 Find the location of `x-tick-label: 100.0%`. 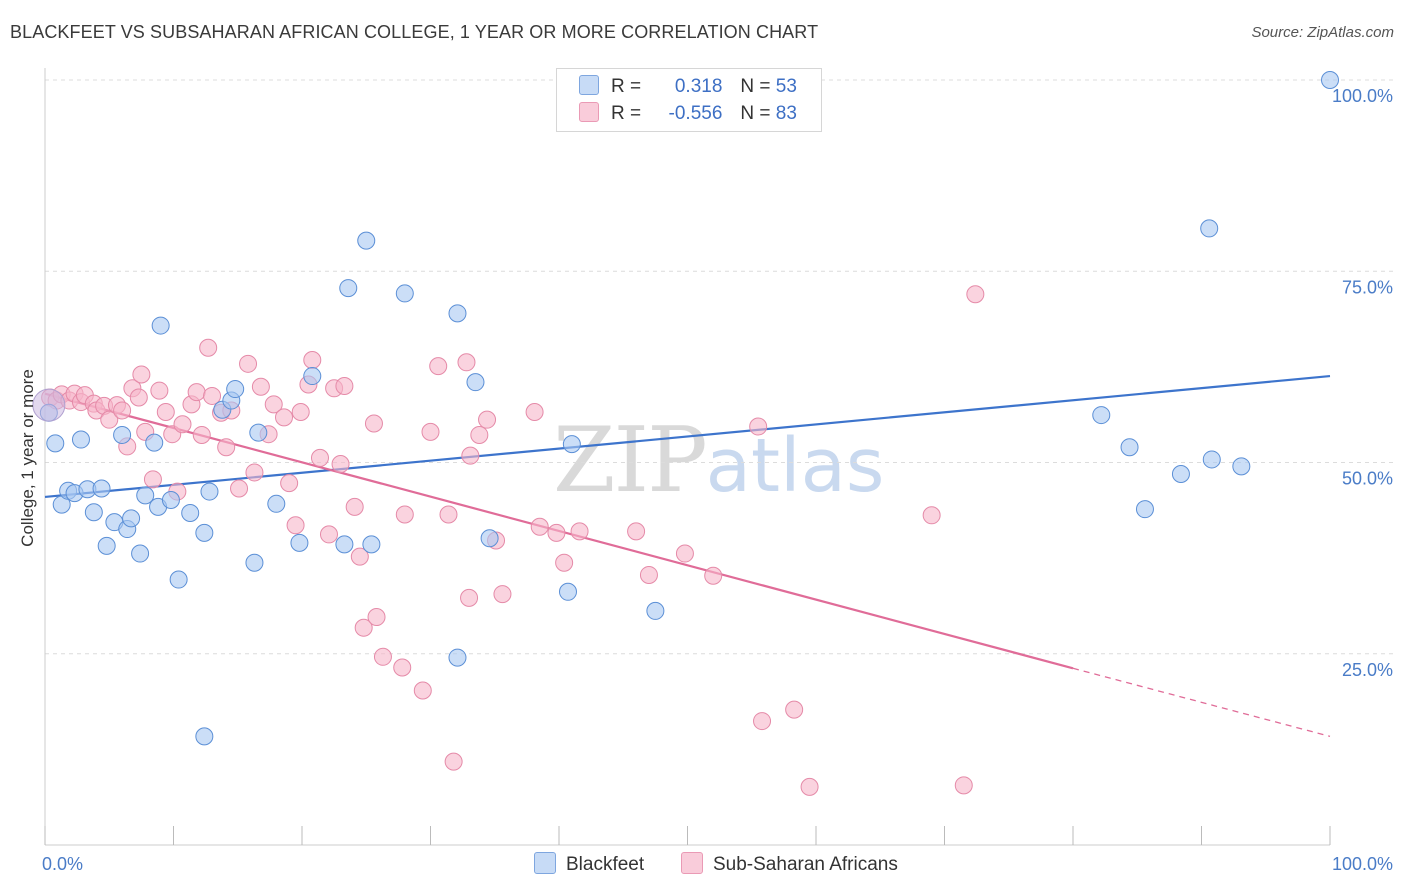

x-tick-label: 100.0% is located at coordinates (1362, 864).